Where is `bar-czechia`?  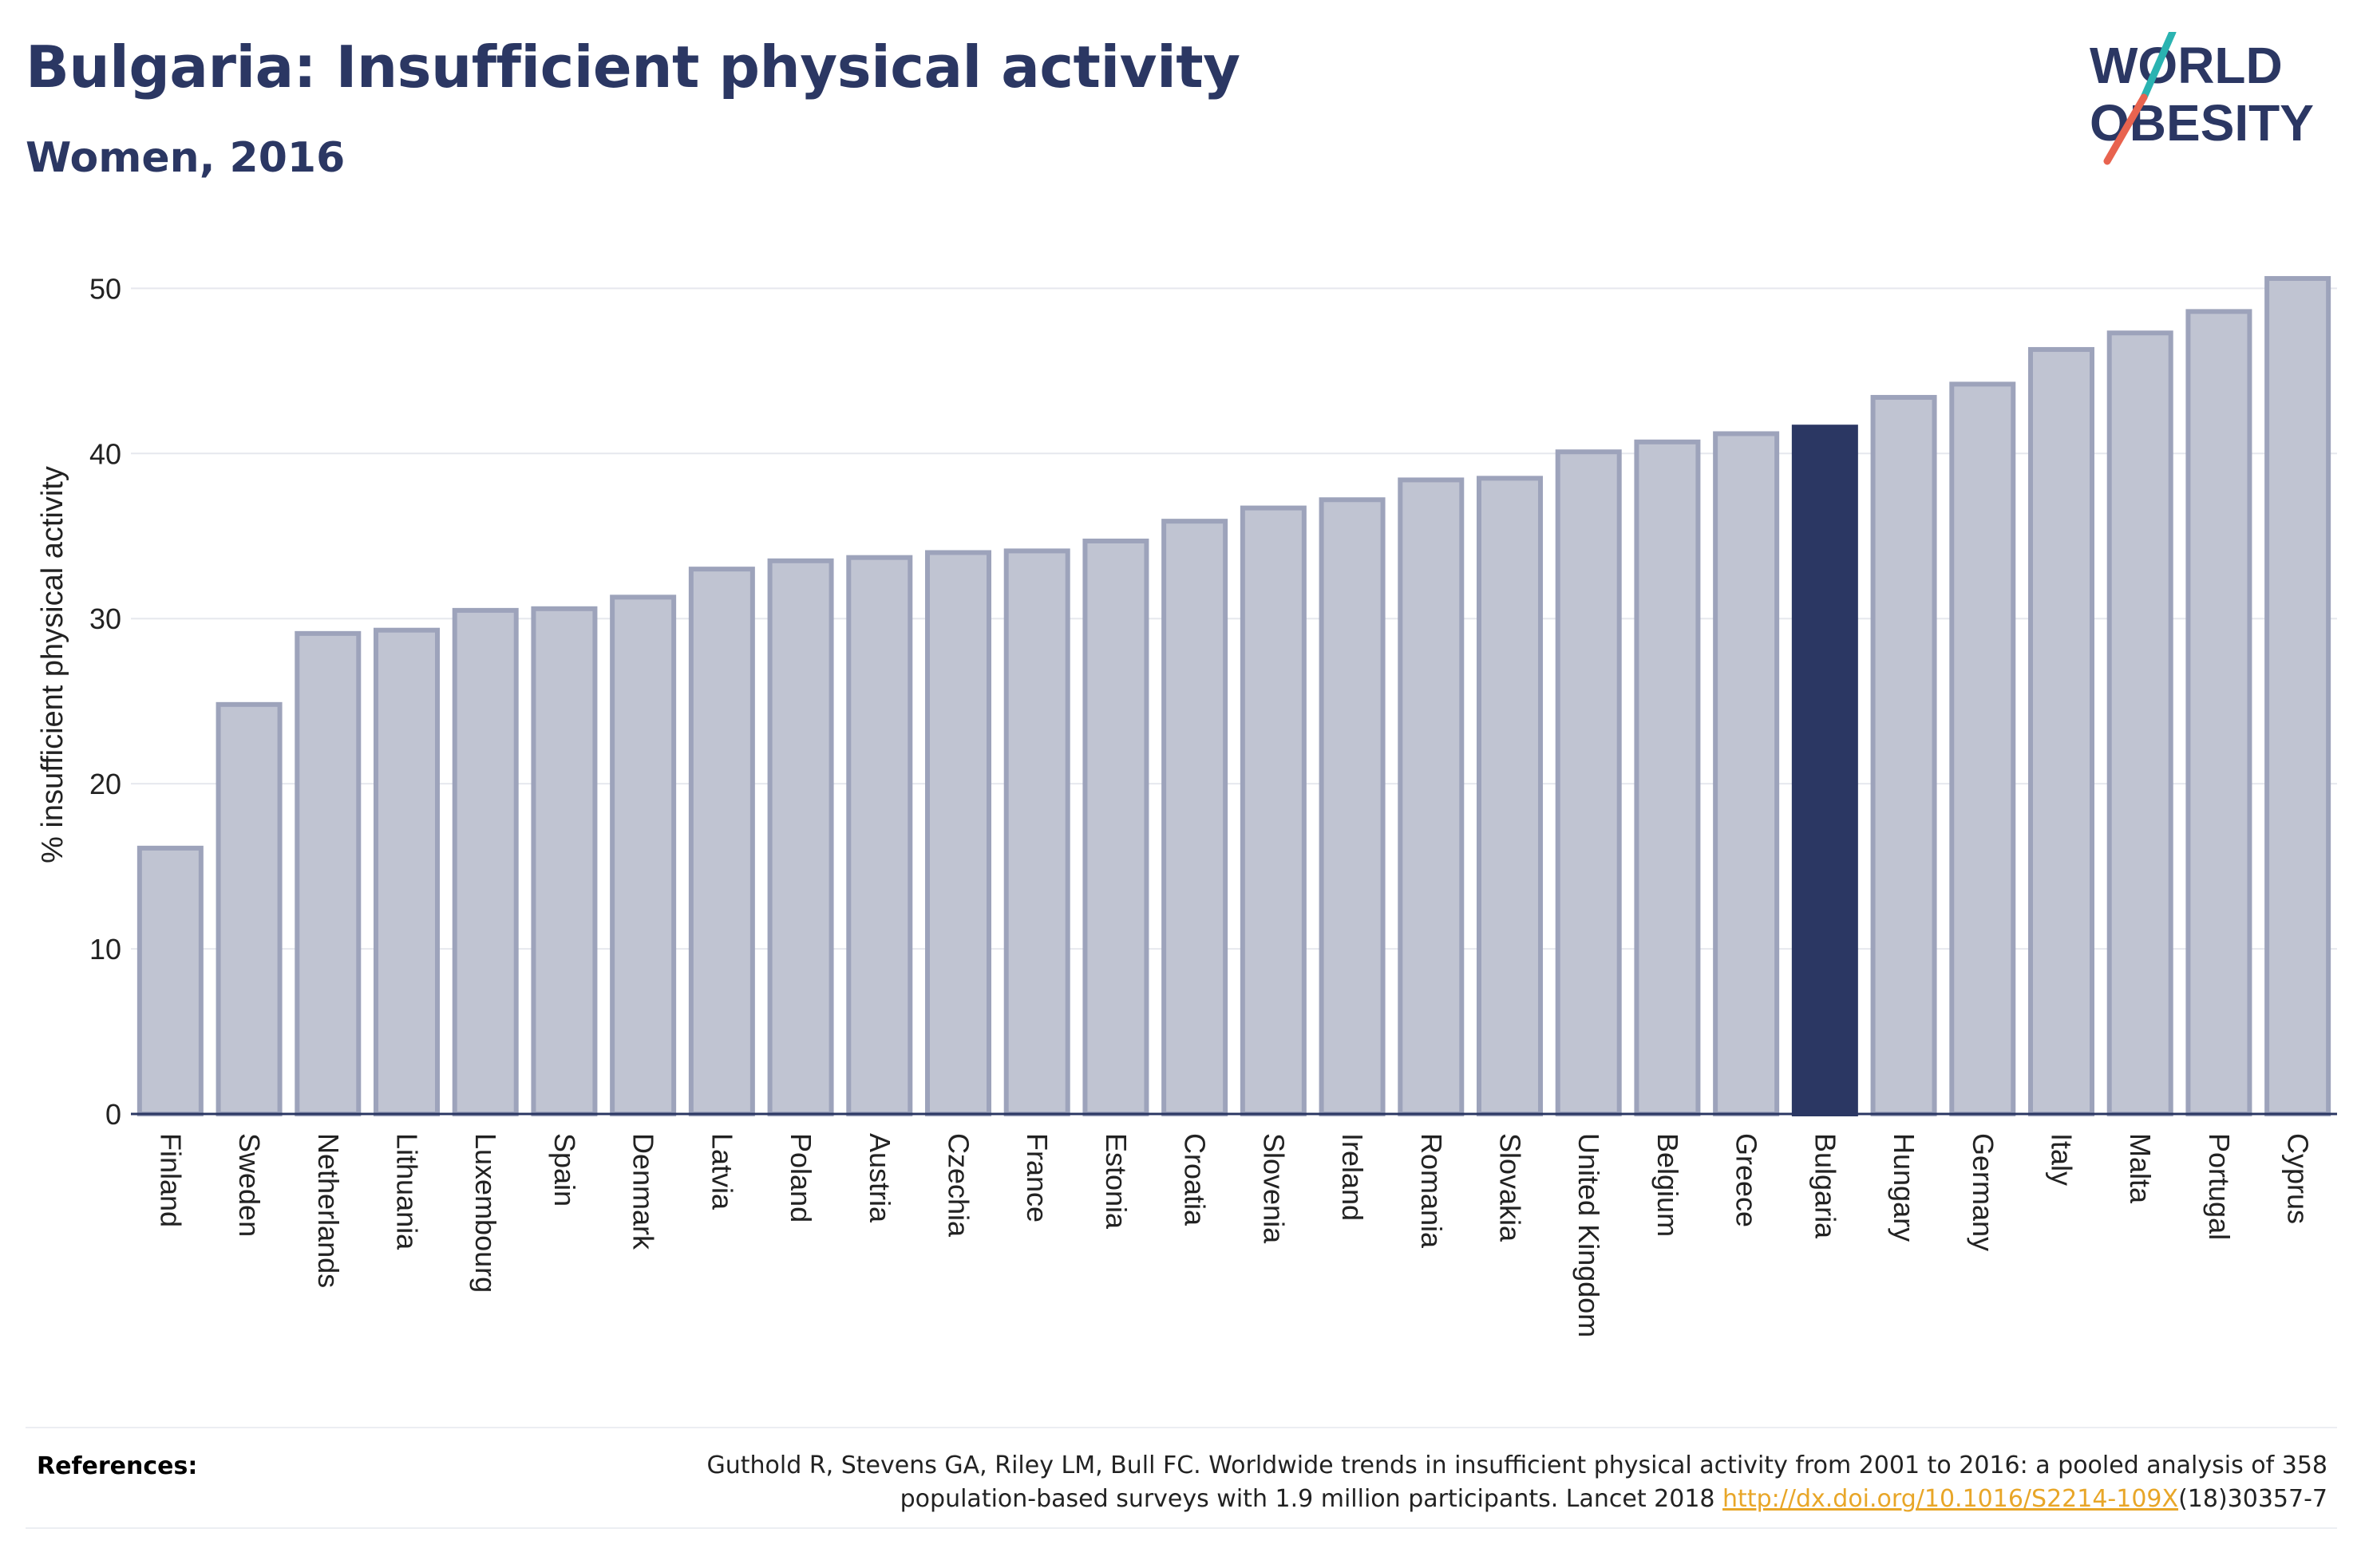
bar-czechia is located at coordinates (958, 833).